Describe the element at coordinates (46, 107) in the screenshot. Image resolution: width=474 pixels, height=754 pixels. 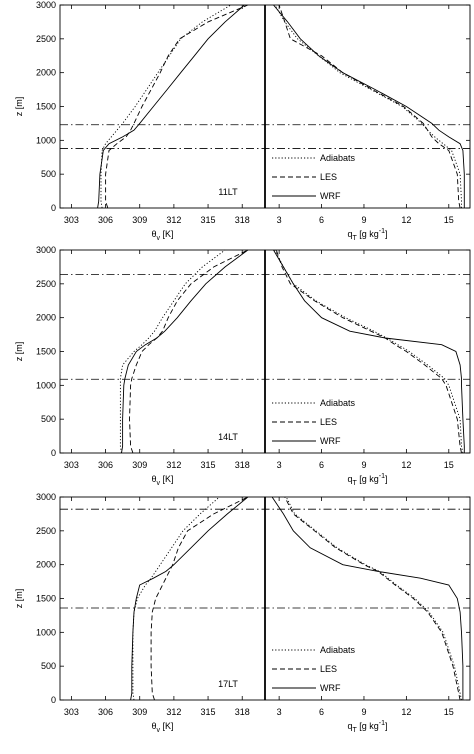
I see `y-tick-label: 1500` at that location.